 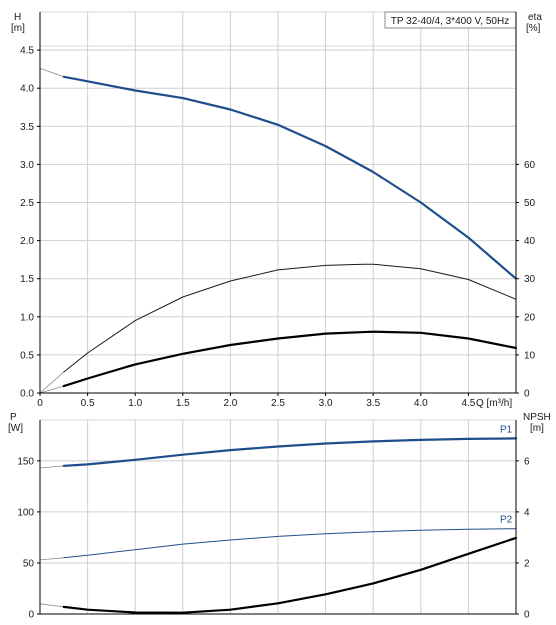 I want to click on h-axis-label: H, so click(x=17, y=17).